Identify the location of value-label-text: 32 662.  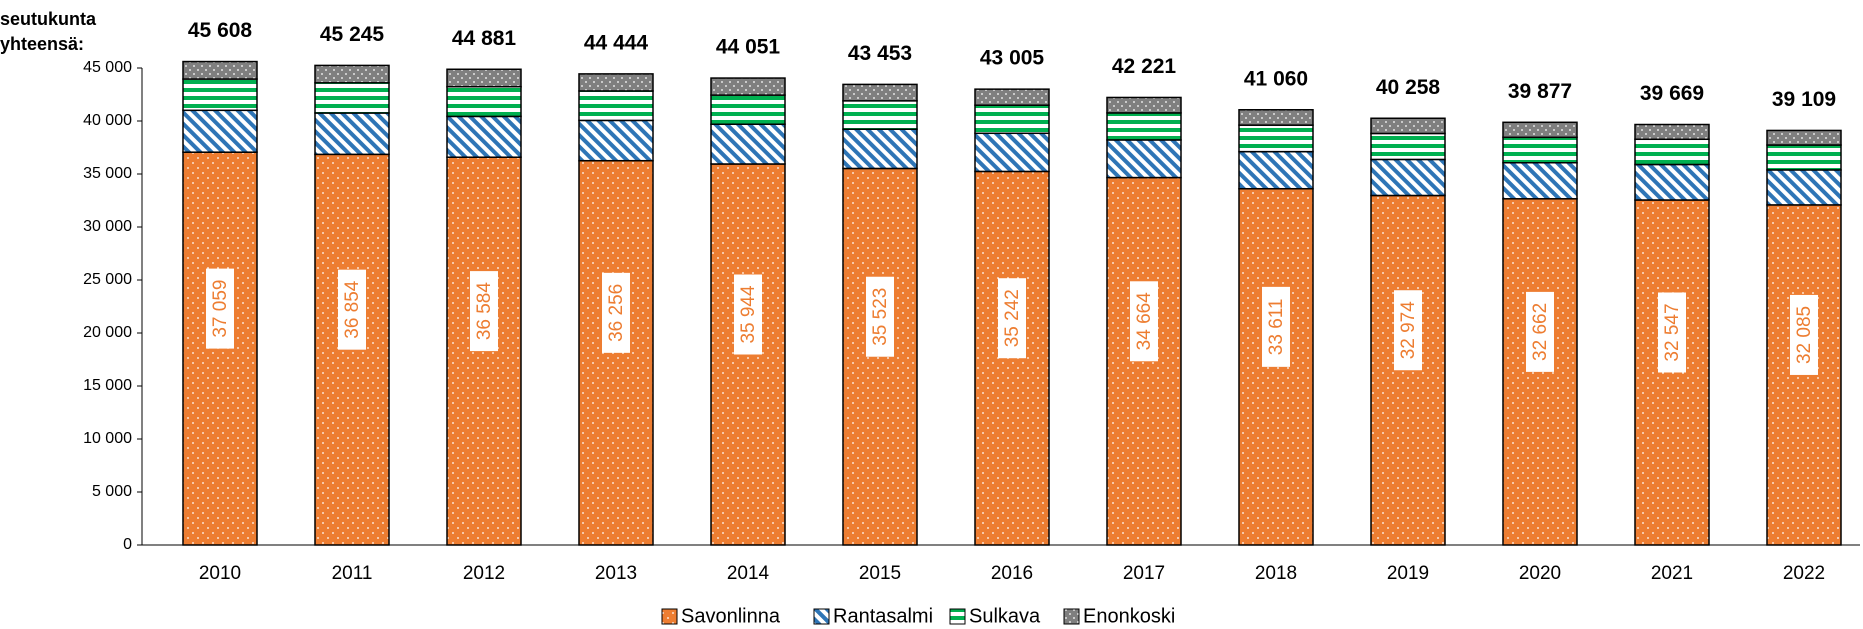
(1540, 332).